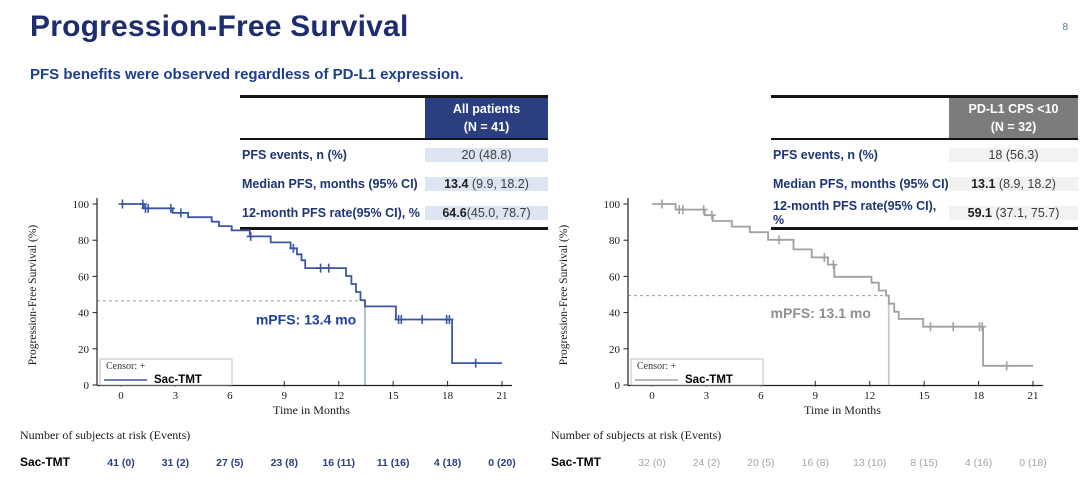 The height and width of the screenshot is (494, 1080). I want to click on at-risk-header: Number of subjects at risk (Events), so click(105, 435).